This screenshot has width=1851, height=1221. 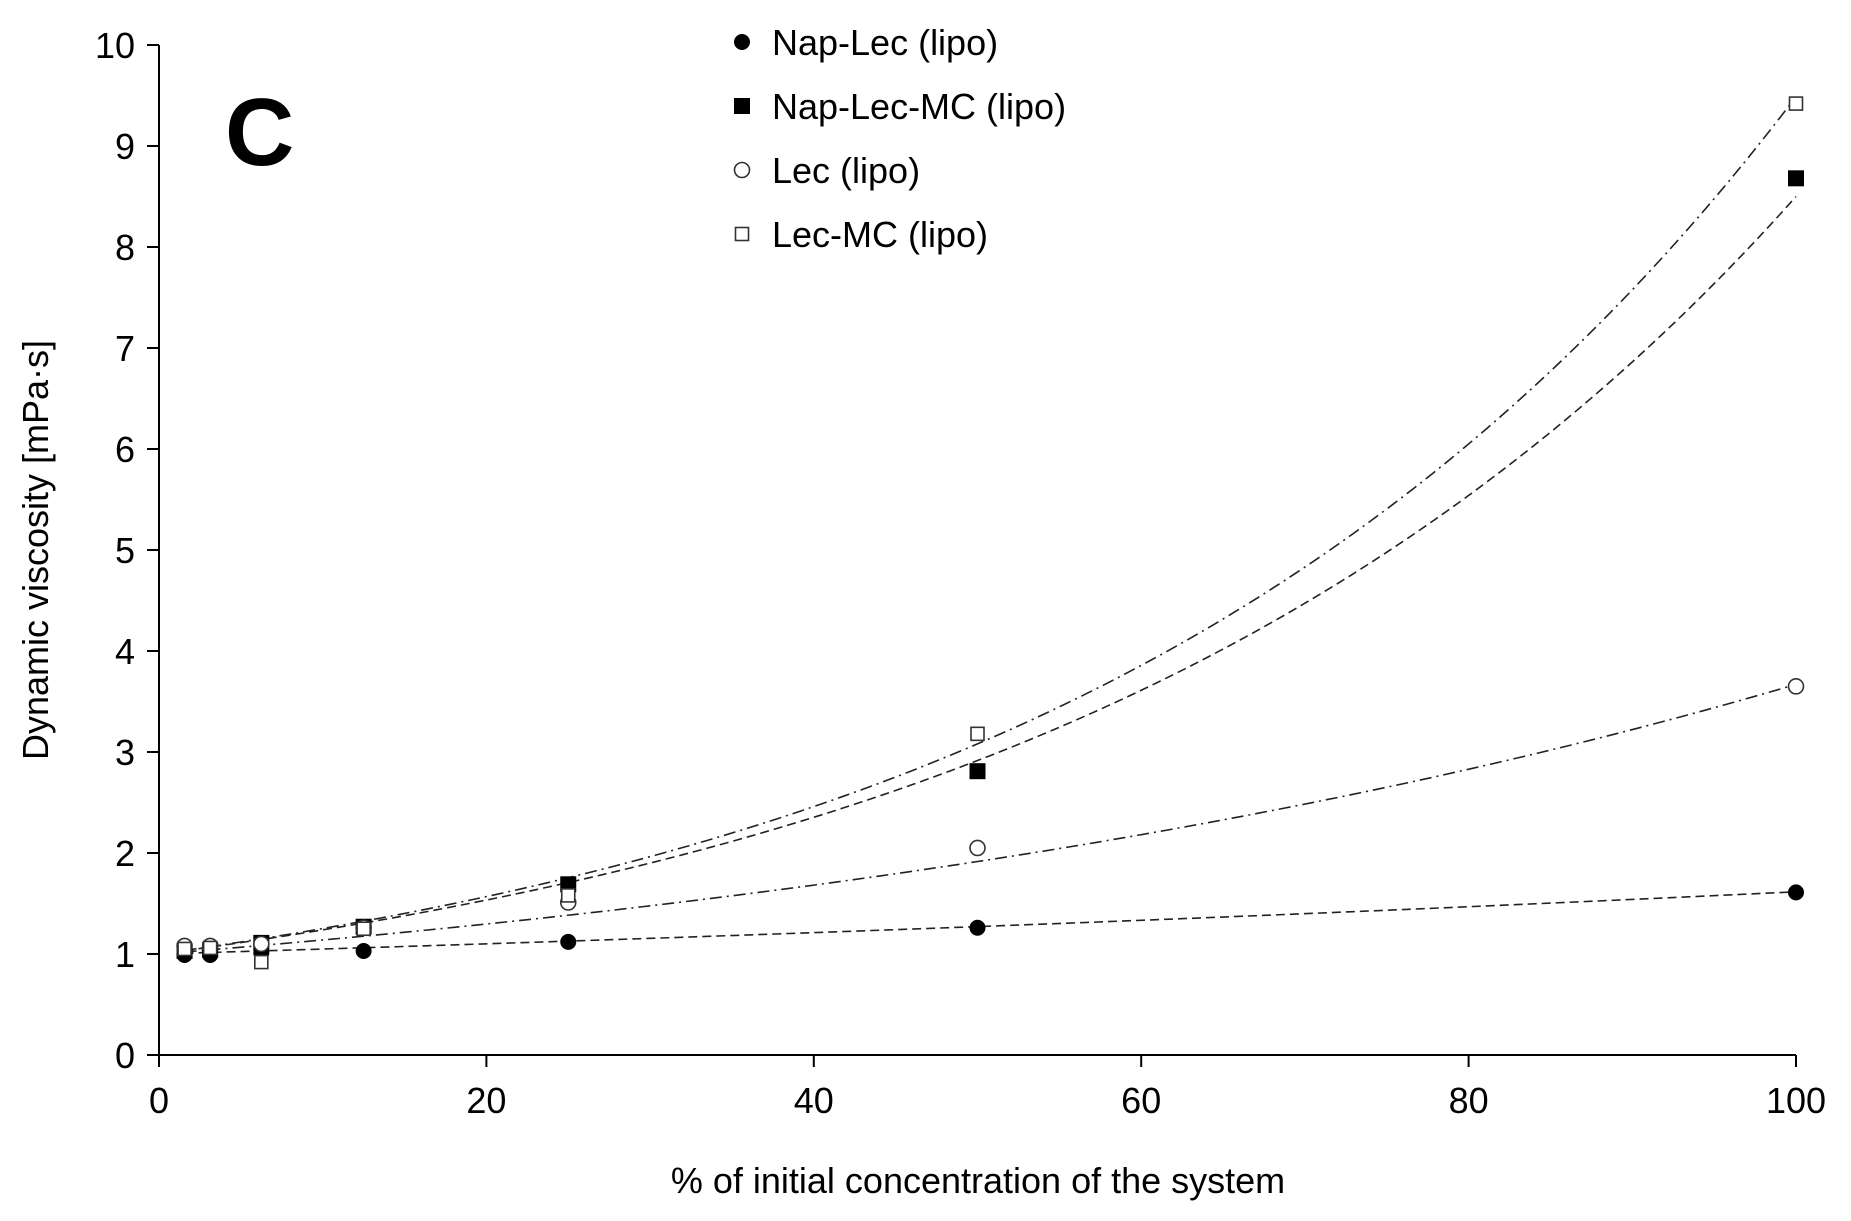 What do you see at coordinates (259, 132) in the screenshot?
I see `panel-label: C` at bounding box center [259, 132].